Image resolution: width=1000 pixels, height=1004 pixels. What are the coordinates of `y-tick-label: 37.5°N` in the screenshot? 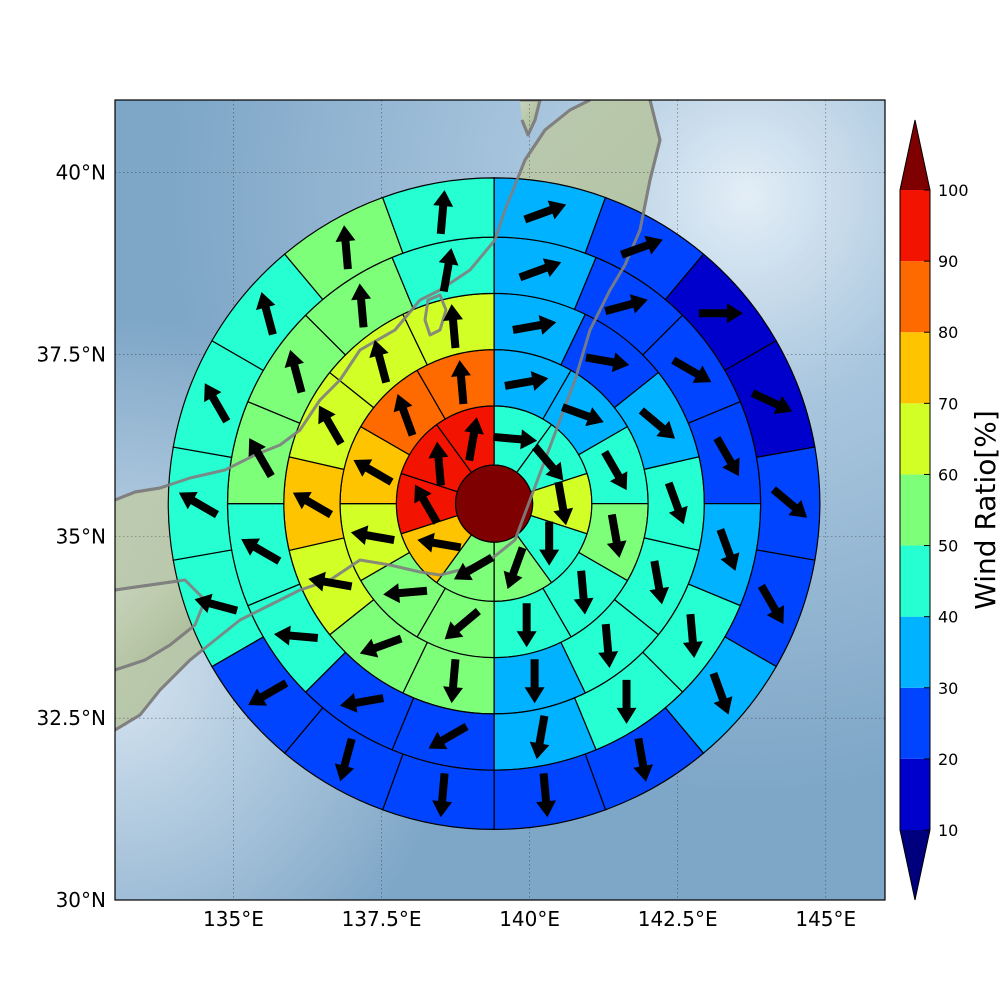 It's located at (72, 355).